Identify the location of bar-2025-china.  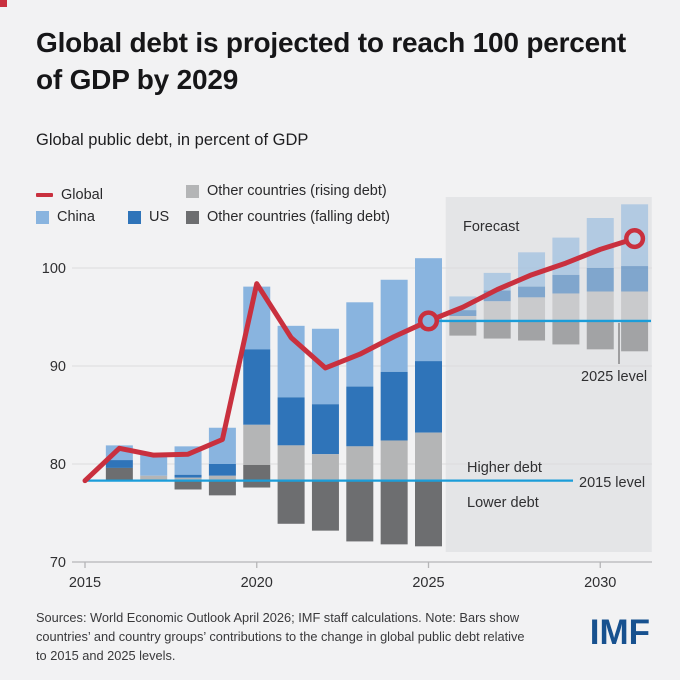
(428, 310).